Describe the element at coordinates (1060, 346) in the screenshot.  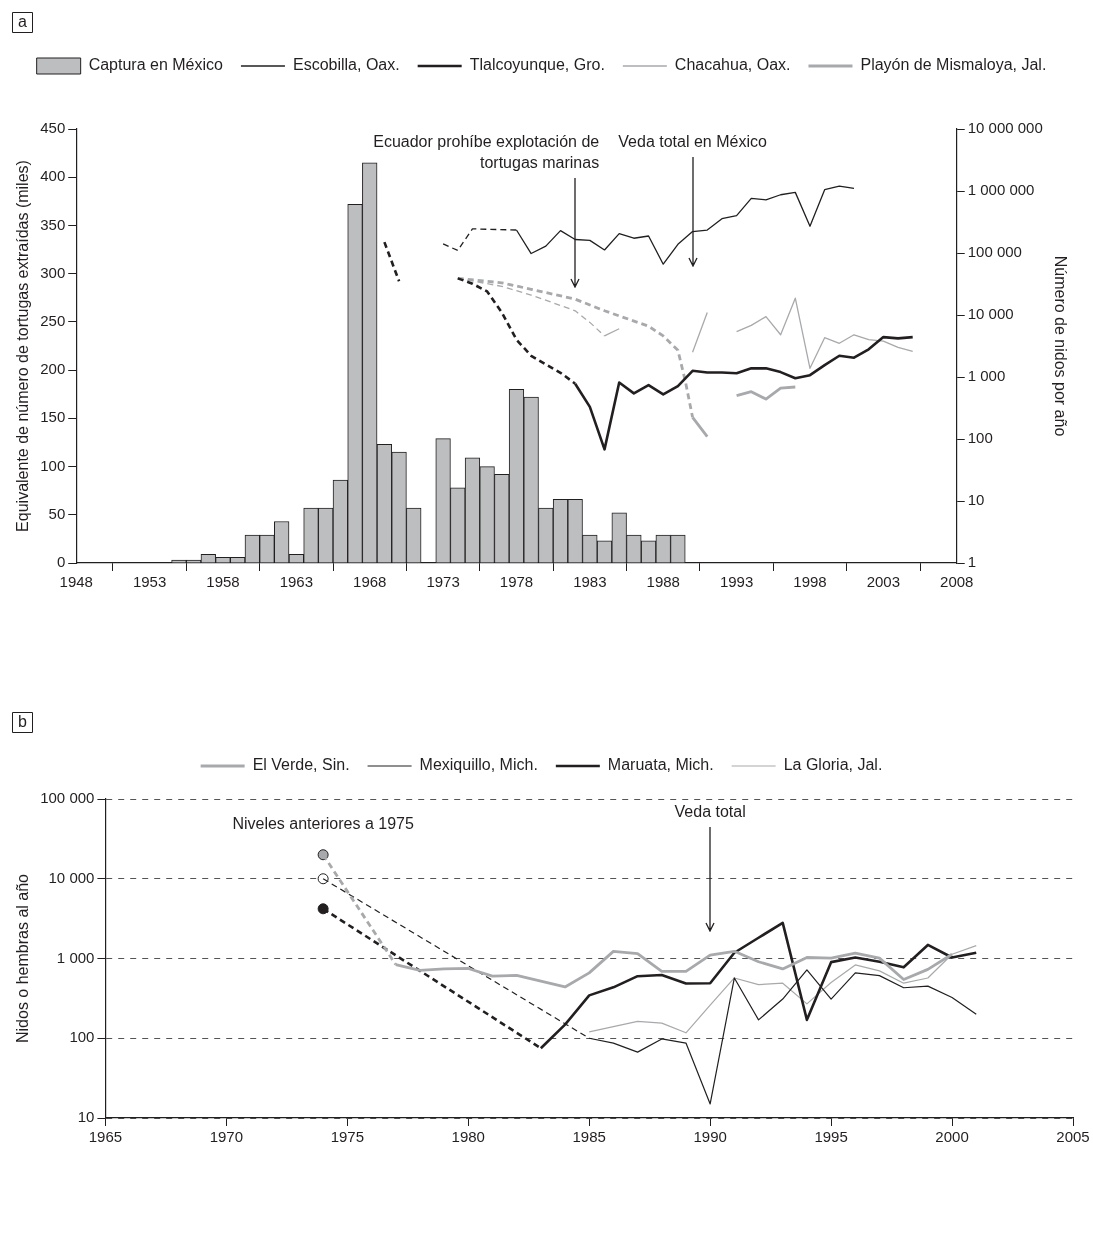
I see `y2-axis-title: Número de nidos por año` at that location.